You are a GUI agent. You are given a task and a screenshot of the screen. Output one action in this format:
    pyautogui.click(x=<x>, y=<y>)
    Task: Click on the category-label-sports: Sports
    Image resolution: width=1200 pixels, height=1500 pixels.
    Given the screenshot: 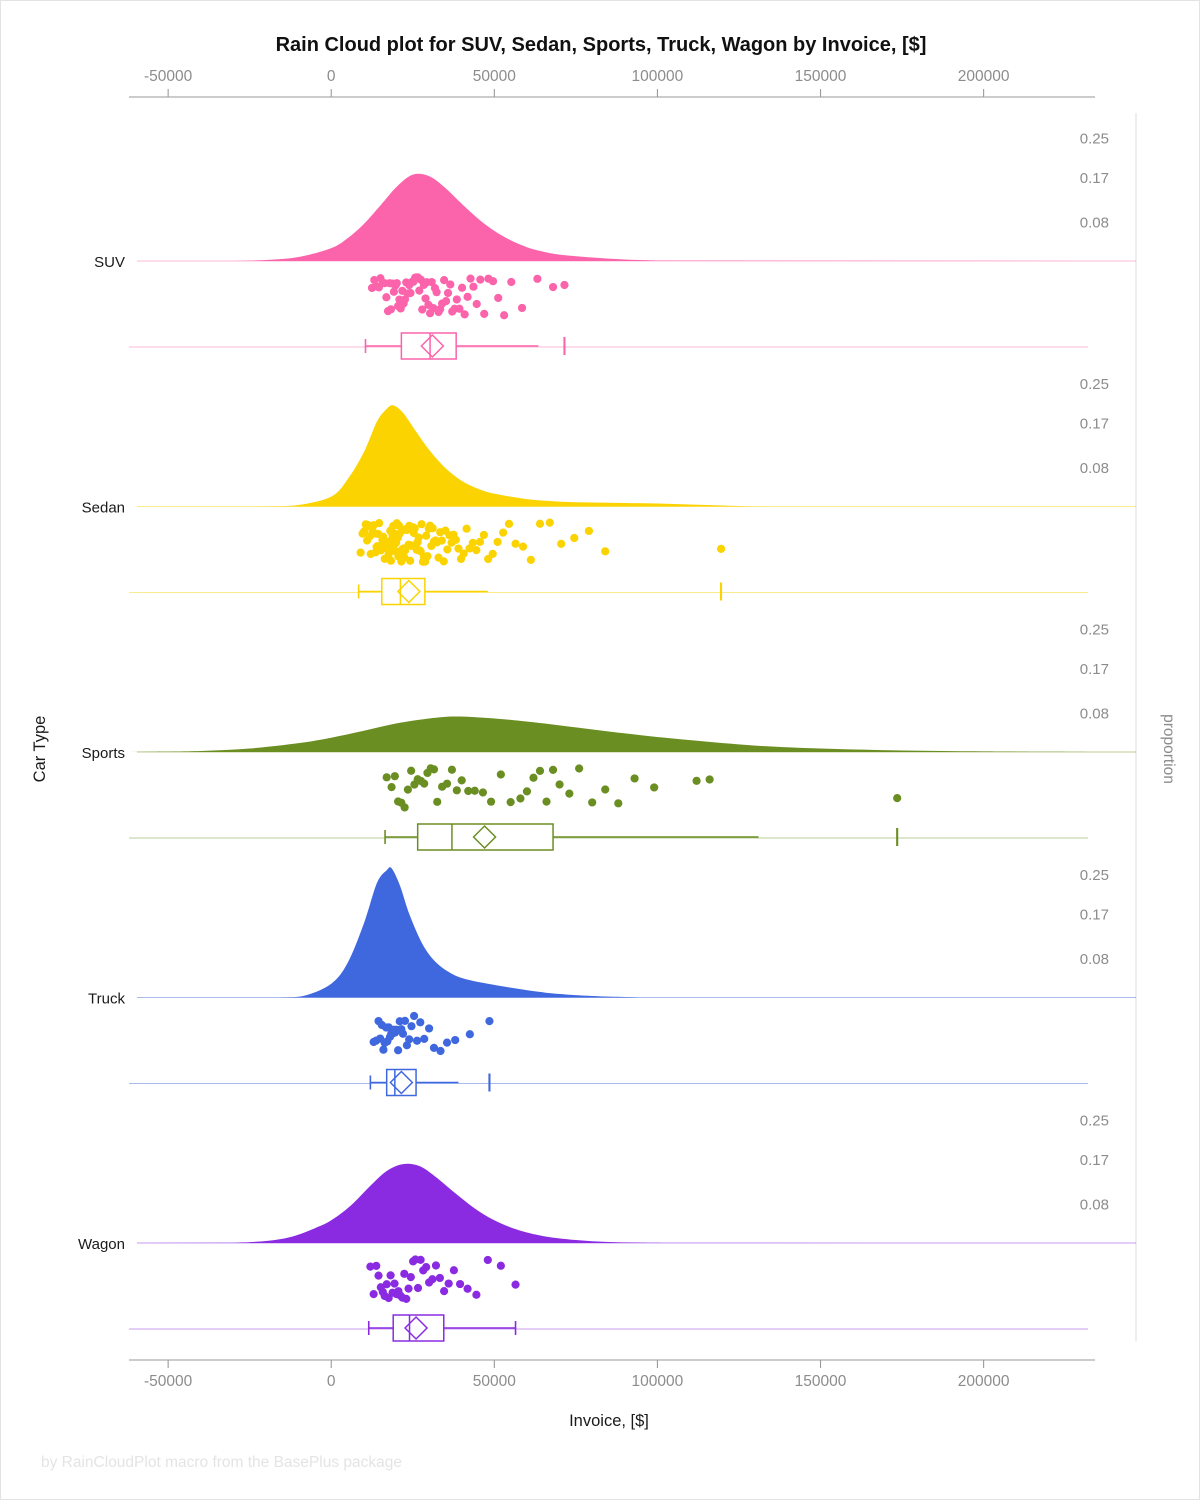 What is the action you would take?
    pyautogui.click(x=103, y=753)
    